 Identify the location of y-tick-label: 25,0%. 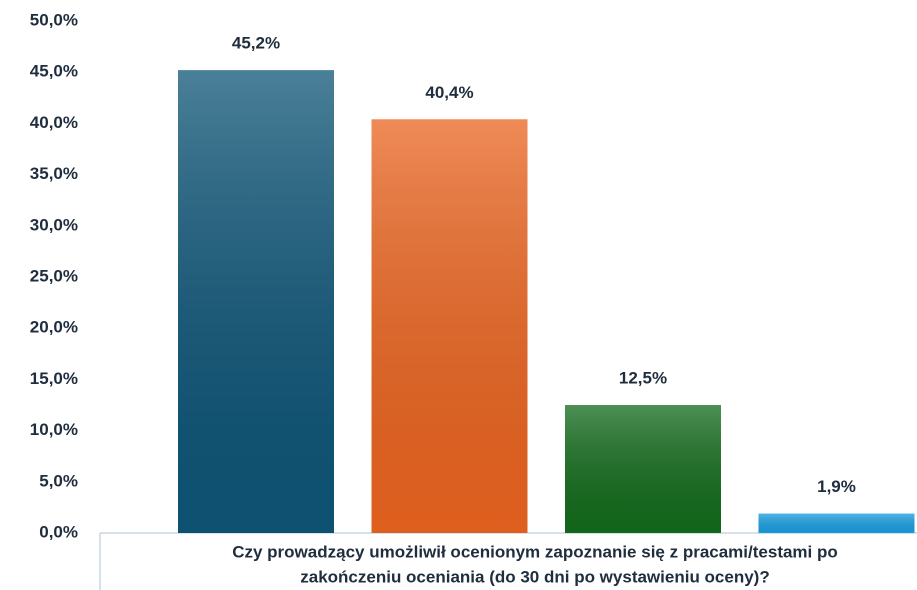
(54, 275).